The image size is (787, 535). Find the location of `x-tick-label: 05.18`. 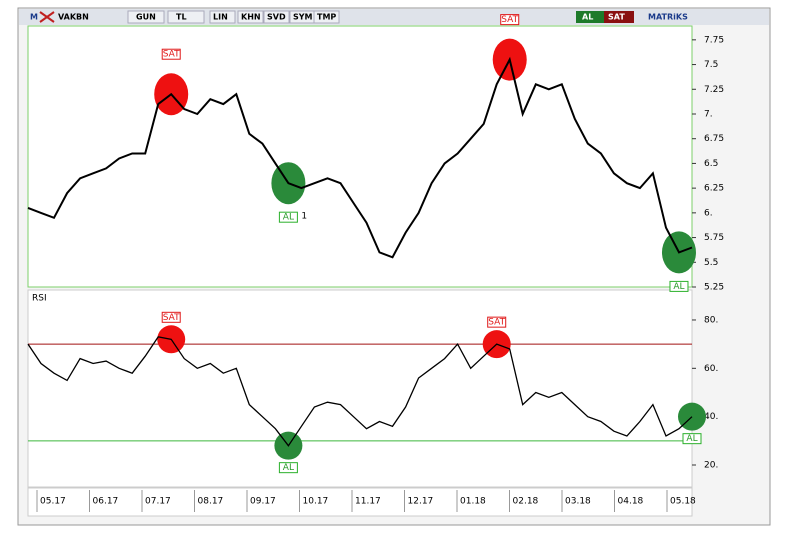

x-tick-label: 05.18 is located at coordinates (683, 502).